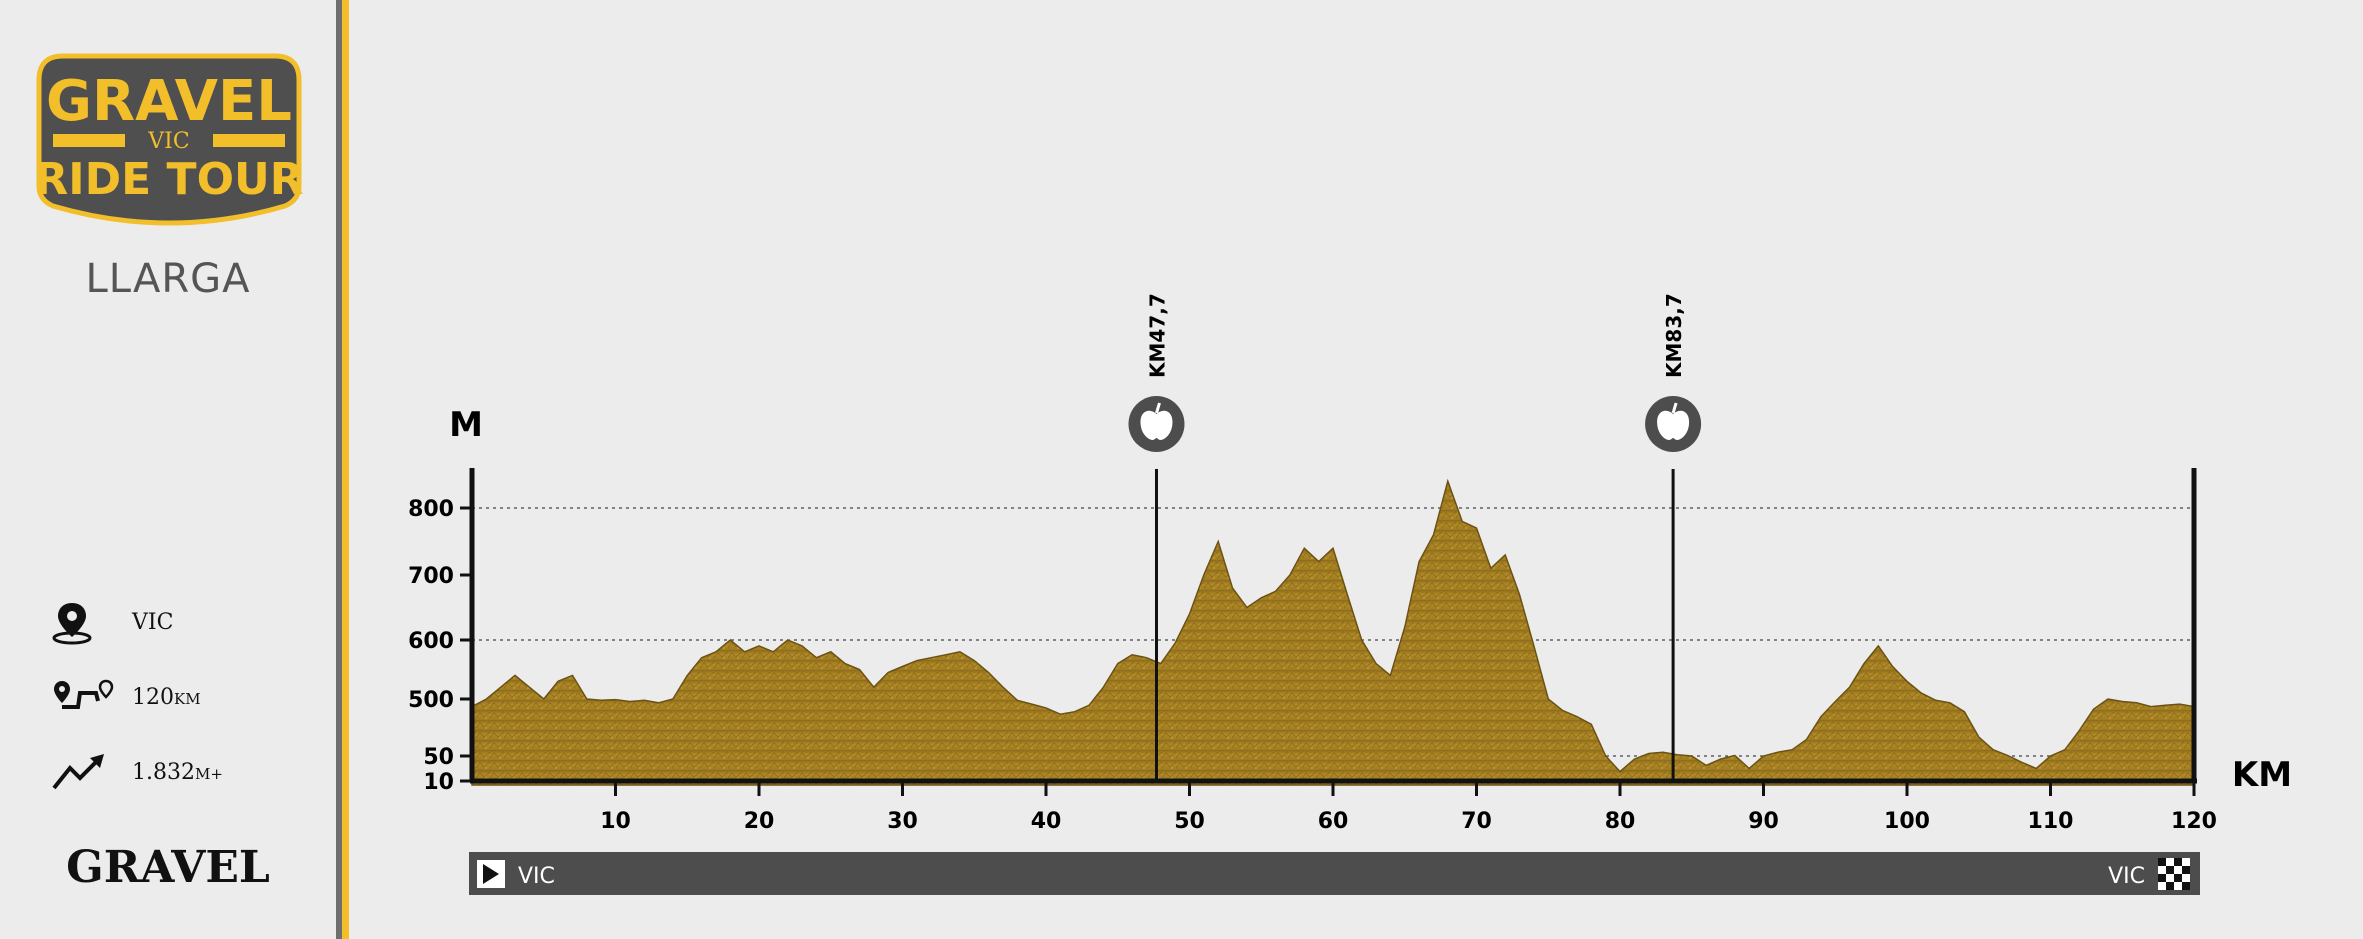 The image size is (2363, 939). I want to click on feed-station-label: KM47,7, so click(1157, 335).